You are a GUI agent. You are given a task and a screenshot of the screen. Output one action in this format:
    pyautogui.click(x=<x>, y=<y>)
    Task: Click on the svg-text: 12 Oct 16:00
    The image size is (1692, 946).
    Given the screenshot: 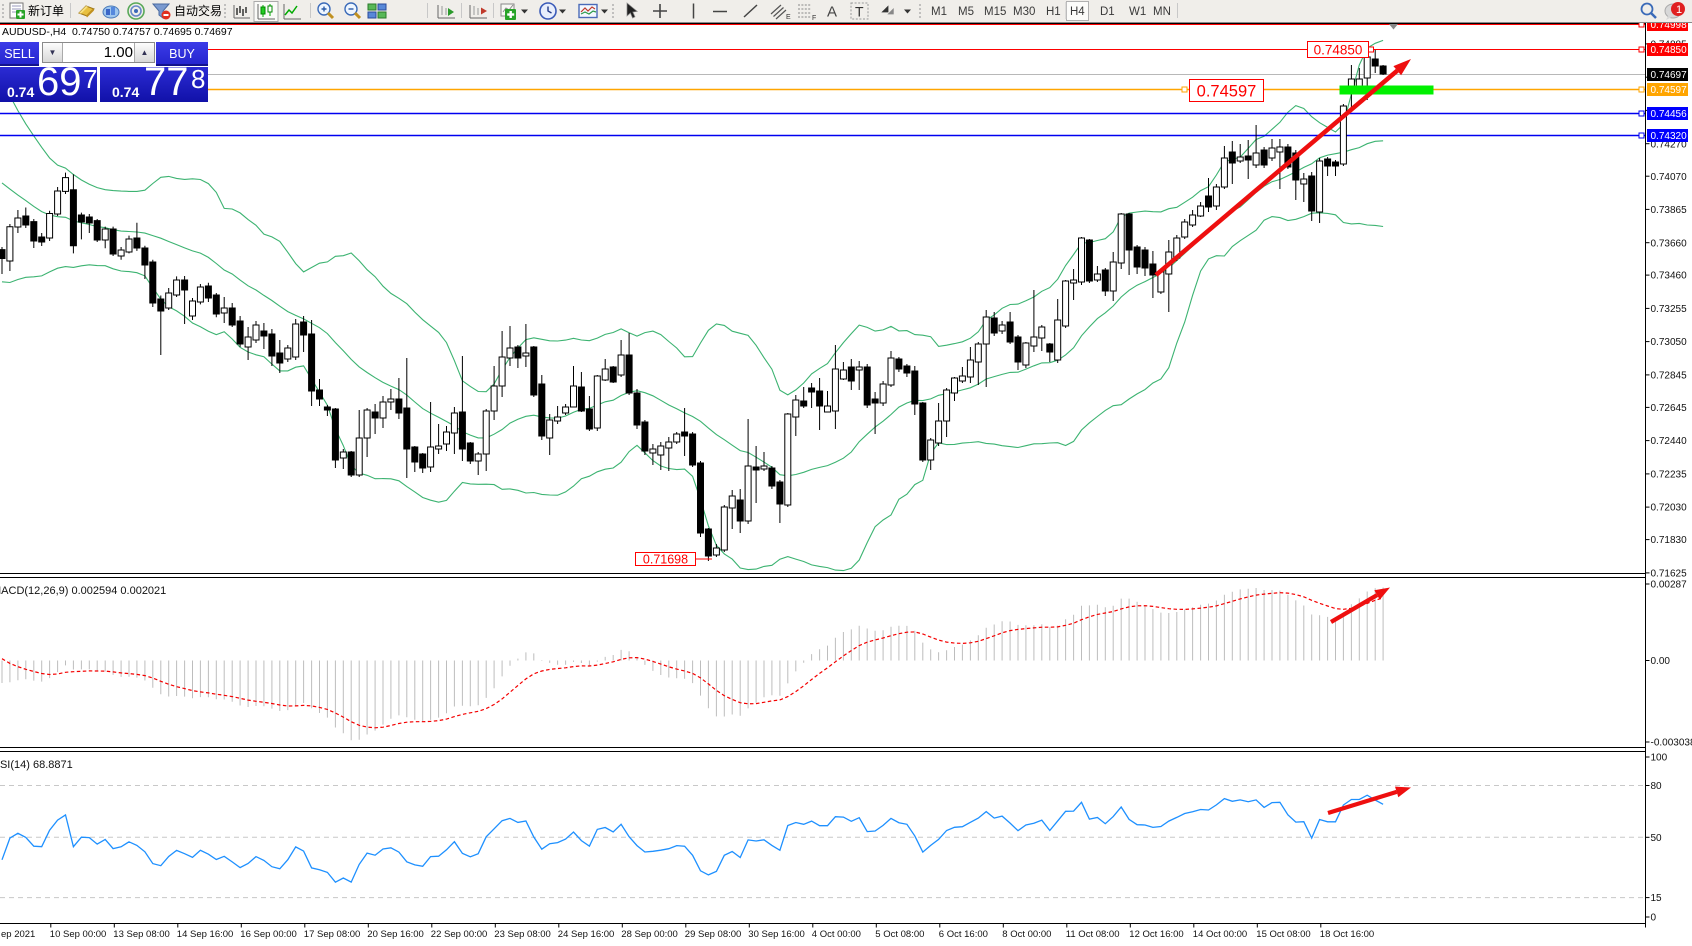 What is the action you would take?
    pyautogui.click(x=1156, y=934)
    